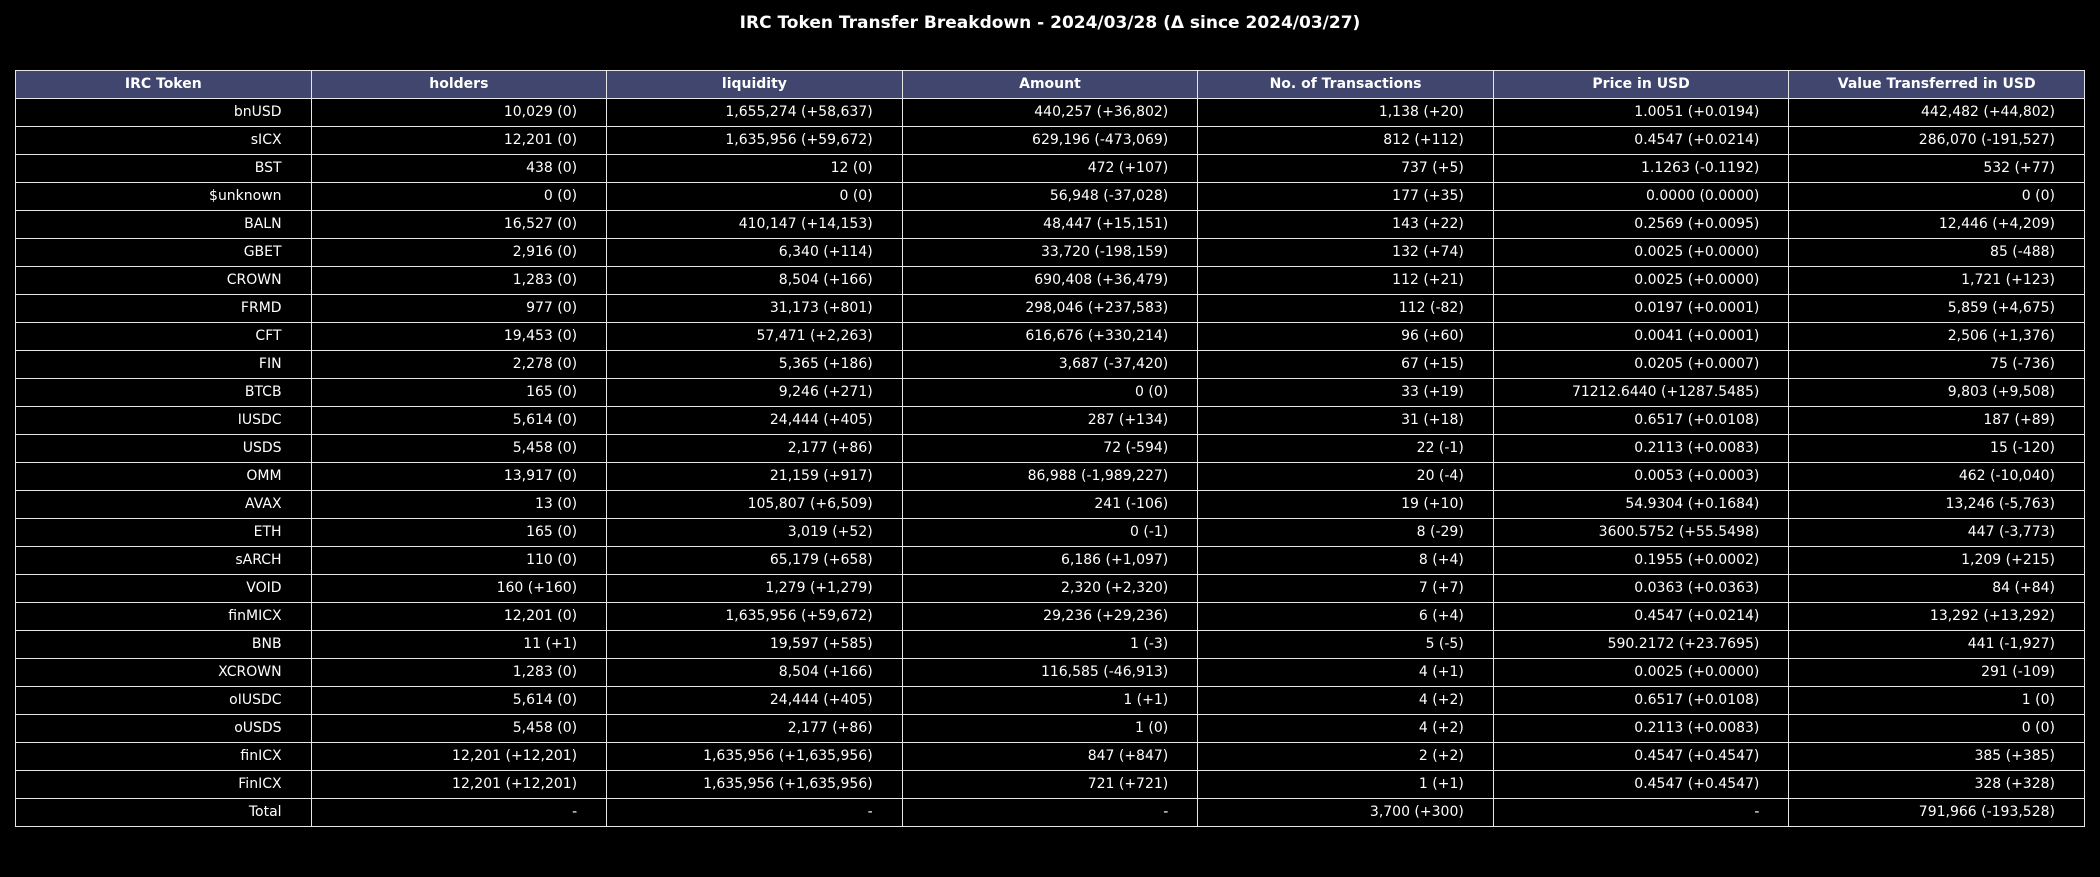 The height and width of the screenshot is (877, 2100). Describe the element at coordinates (1936, 336) in the screenshot. I see `cell-value-usd: 2,506 (+1,376)` at that location.